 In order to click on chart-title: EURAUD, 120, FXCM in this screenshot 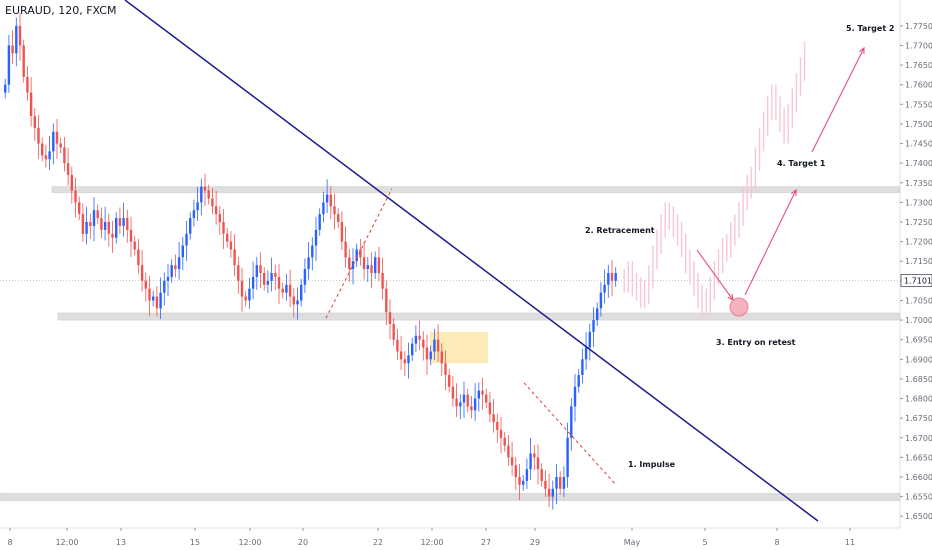, I will do `click(61, 10)`.